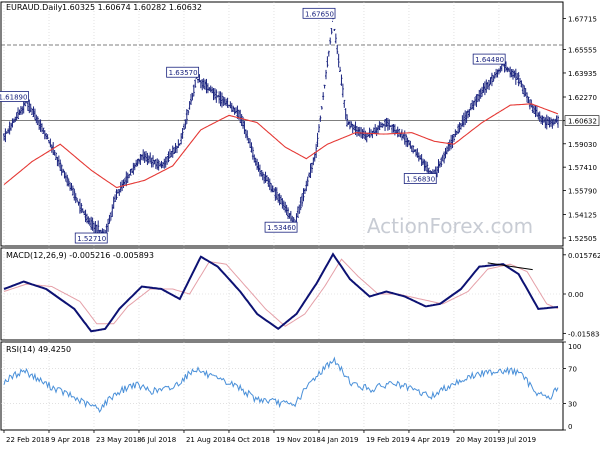 The image size is (600, 454). What do you see at coordinates (584, 256) in the screenshot?
I see `y-tick-label: 0.015762` at bounding box center [584, 256].